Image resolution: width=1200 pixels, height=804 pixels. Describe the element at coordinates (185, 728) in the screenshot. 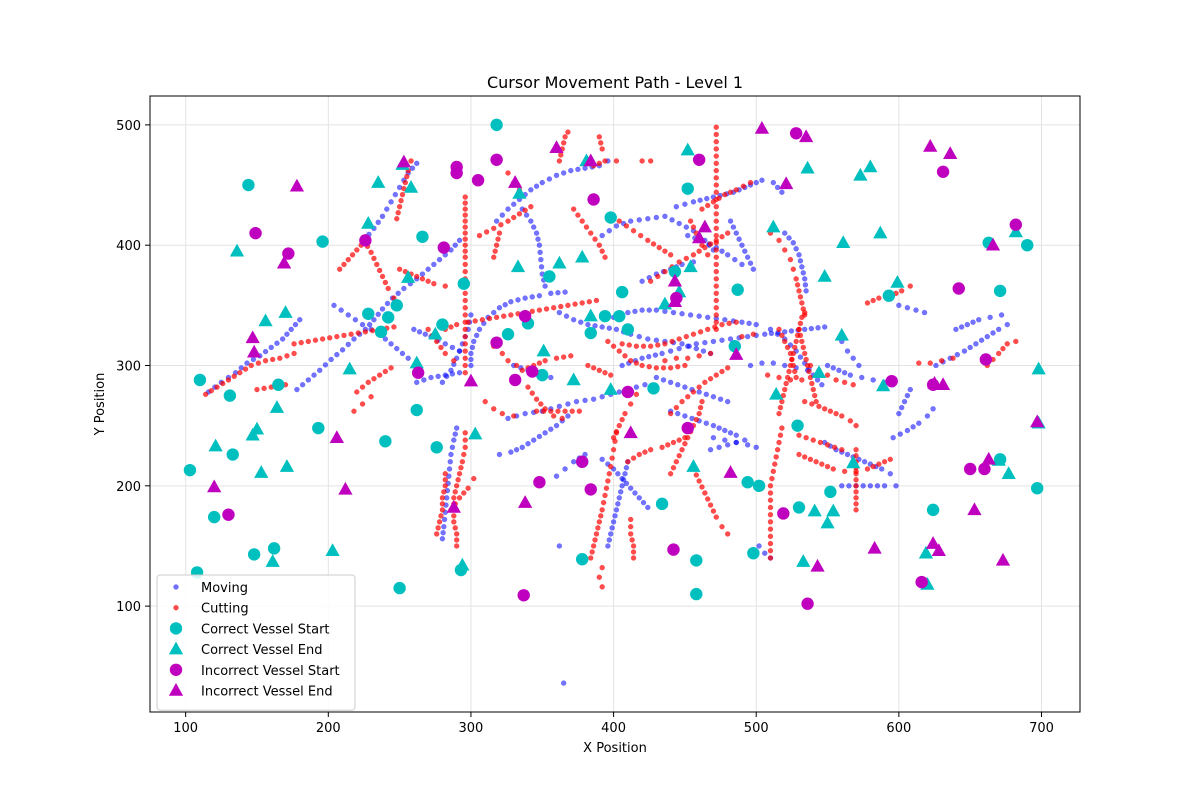

I see `x-tick-label: 100` at that location.